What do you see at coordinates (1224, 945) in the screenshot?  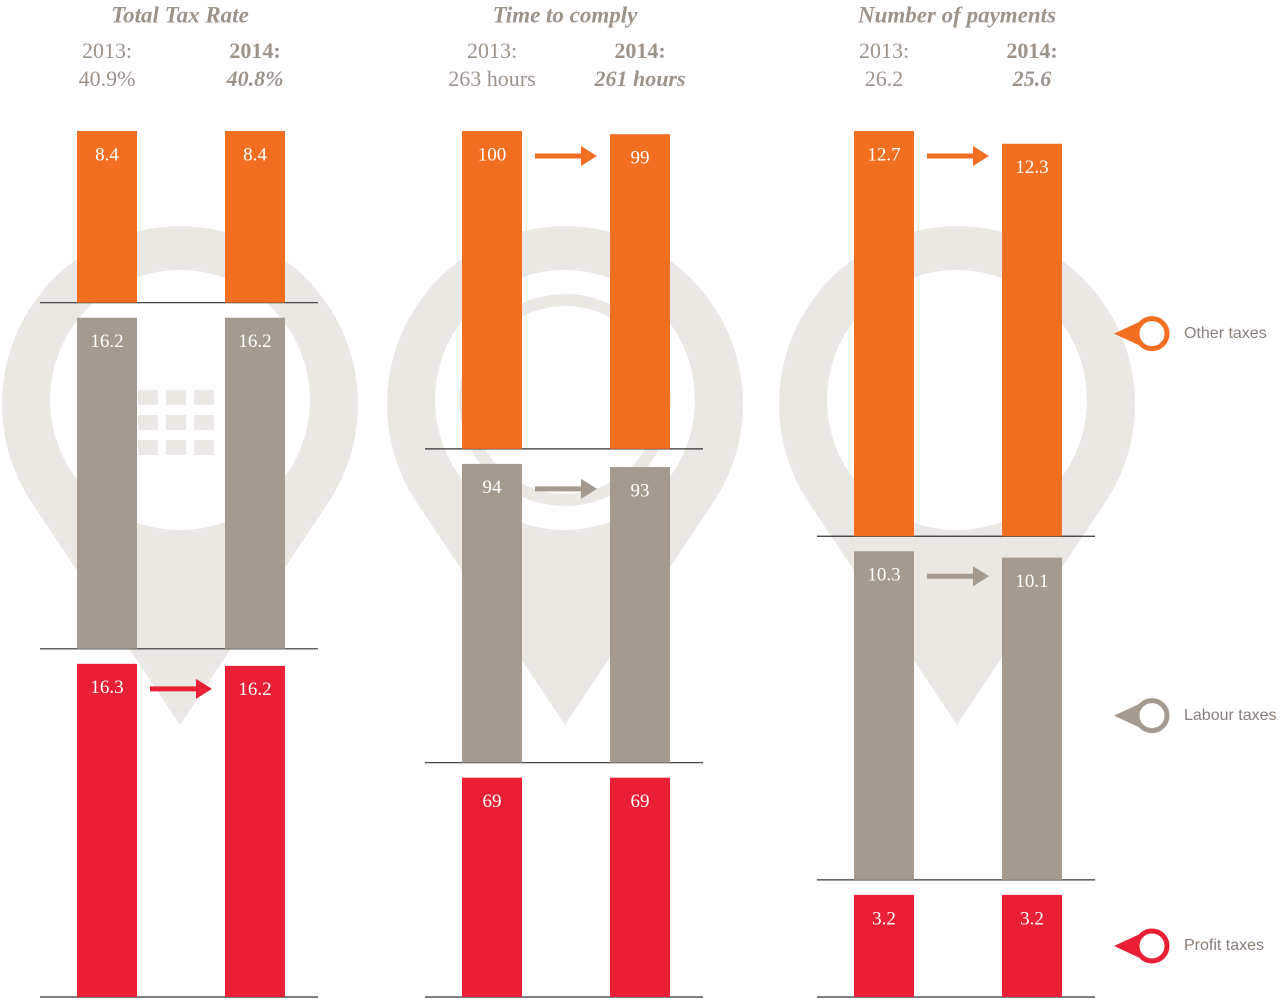 I see `legend-label: Profit taxes` at bounding box center [1224, 945].